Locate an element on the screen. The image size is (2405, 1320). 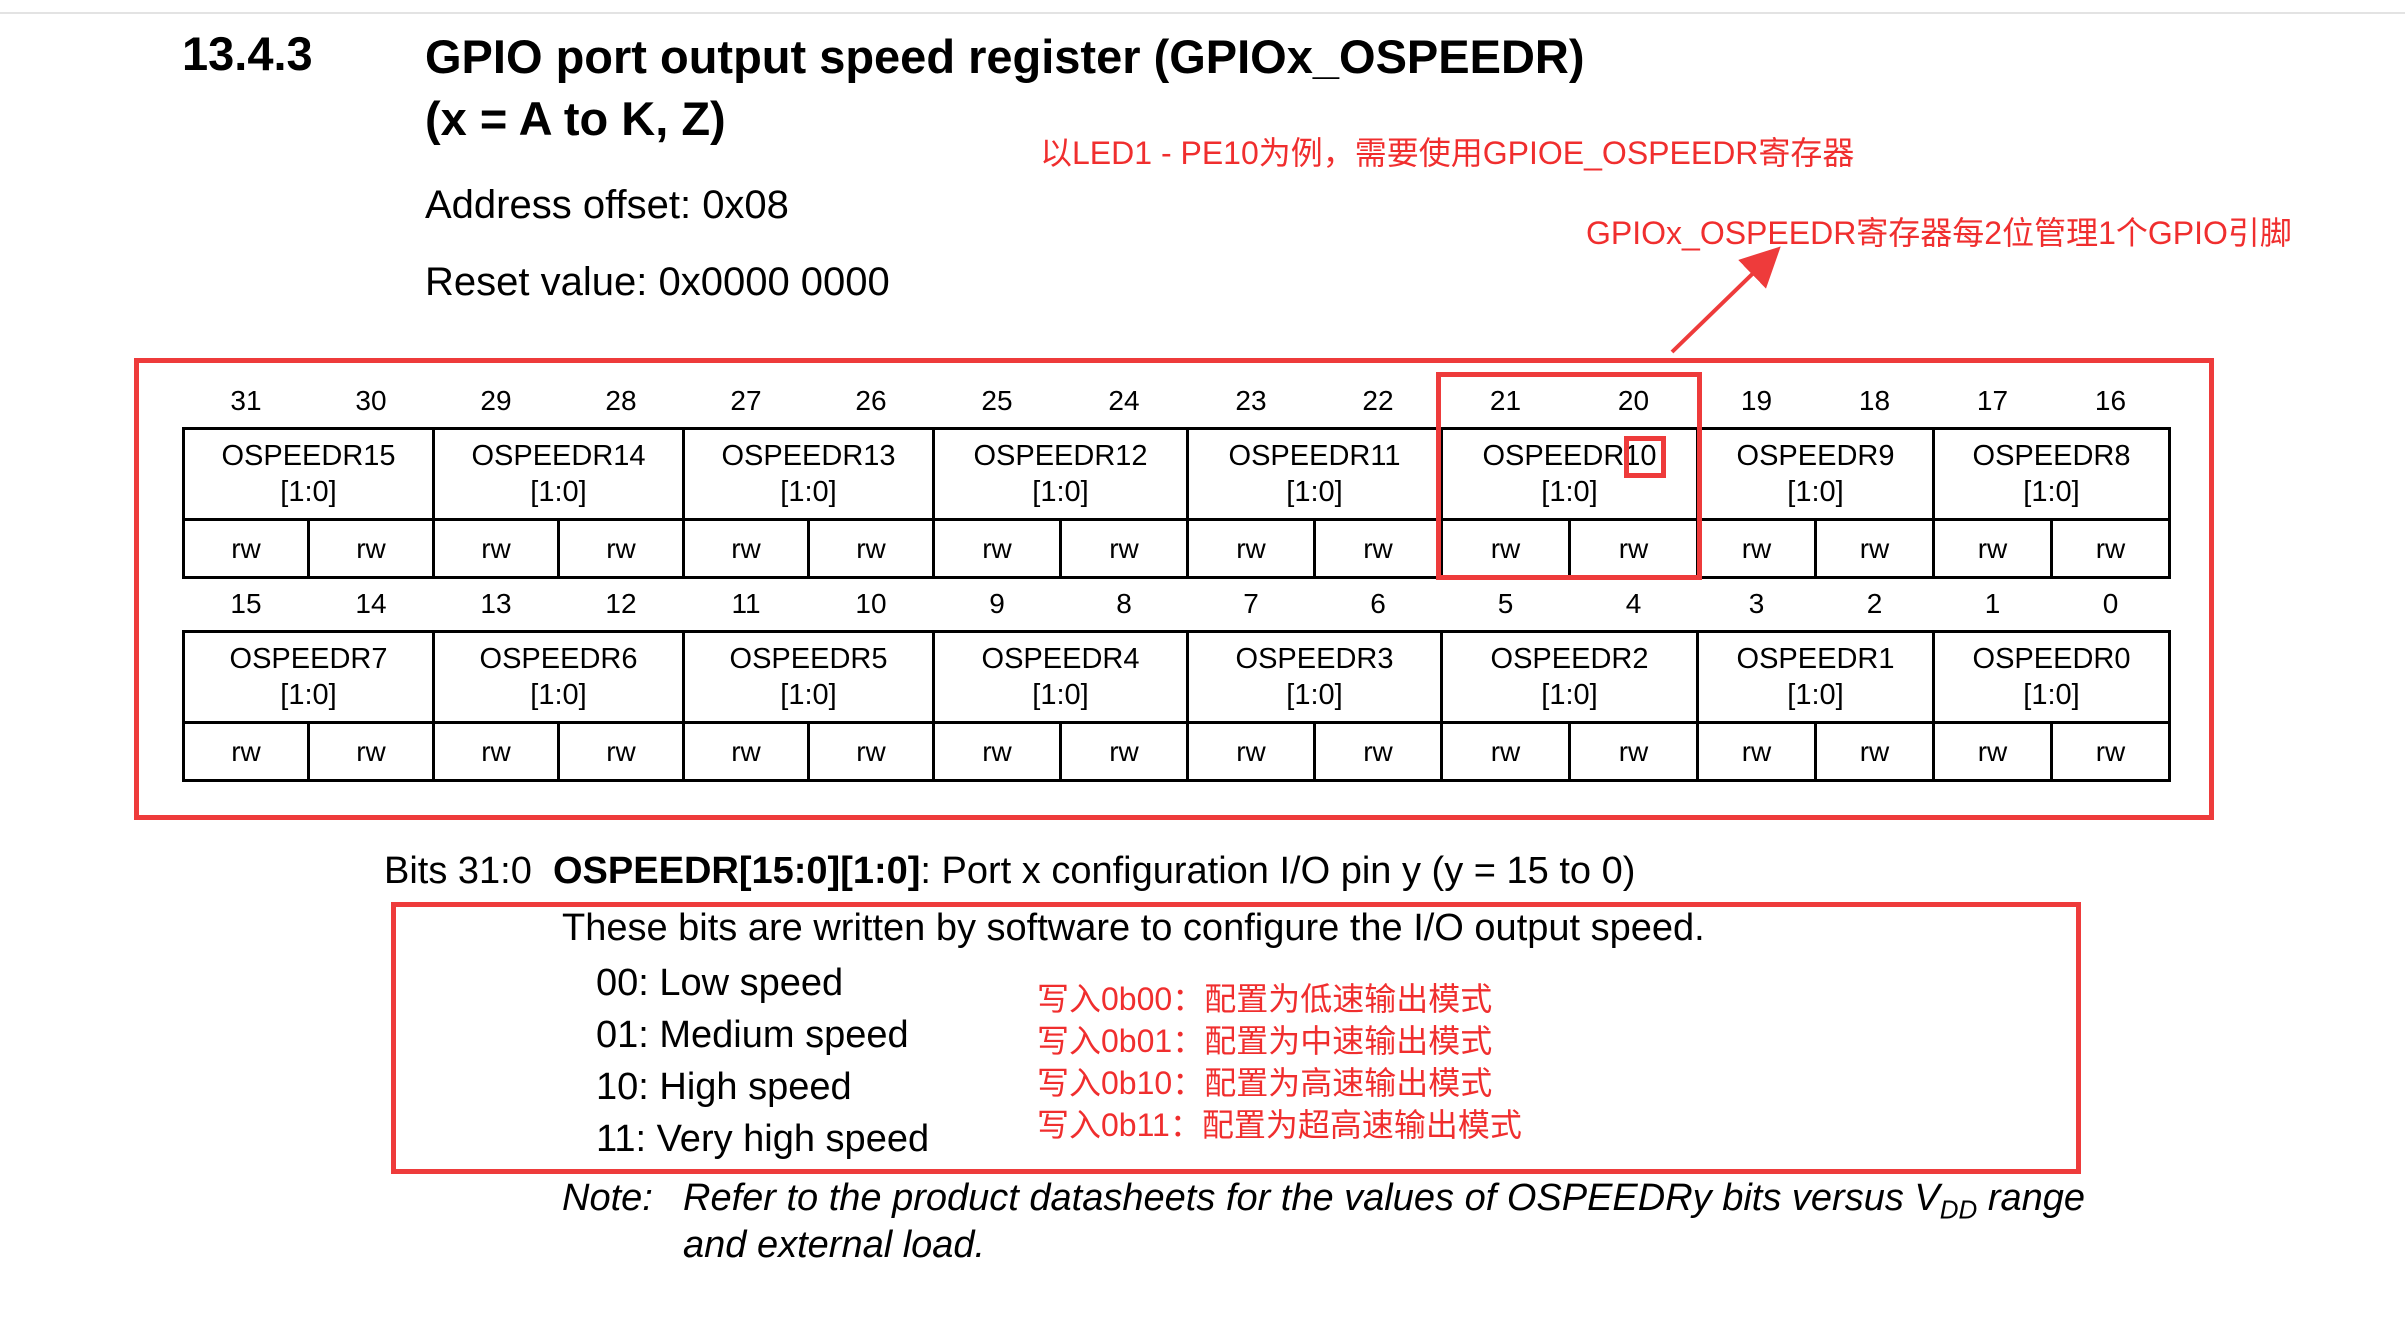
pin10-highlight-box is located at coordinates (1645, 457).